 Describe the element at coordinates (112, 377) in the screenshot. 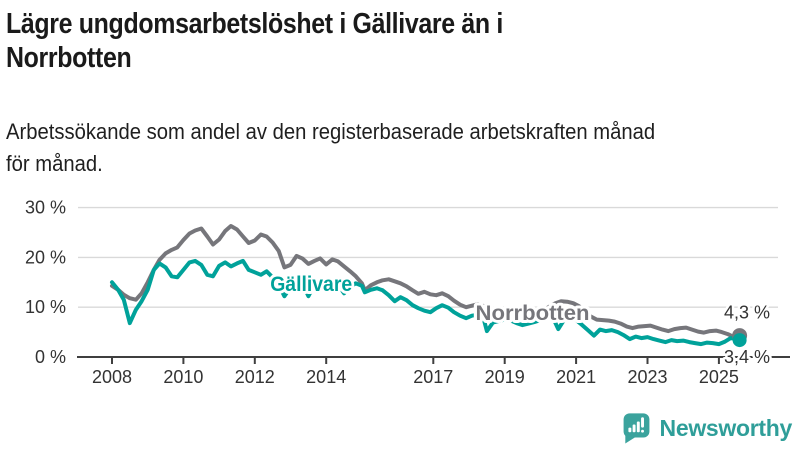

I see `x-tick-label: 2008` at that location.